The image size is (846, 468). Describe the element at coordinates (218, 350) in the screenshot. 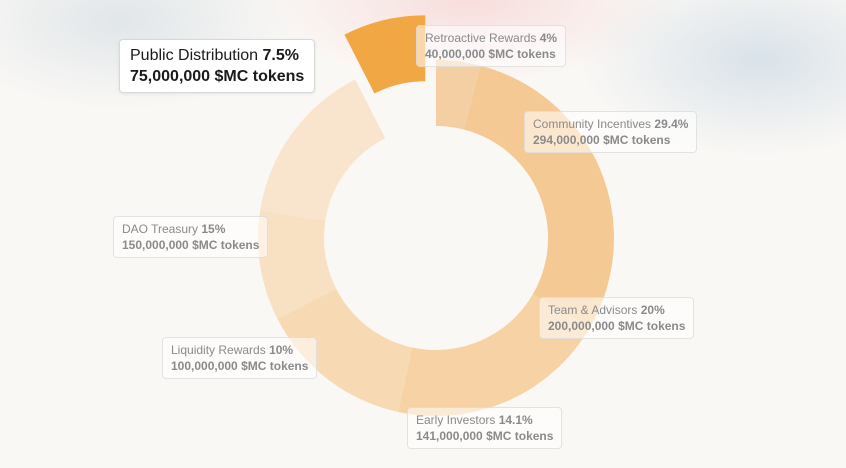

I see `slice-name: Liquidity Rewards` at that location.